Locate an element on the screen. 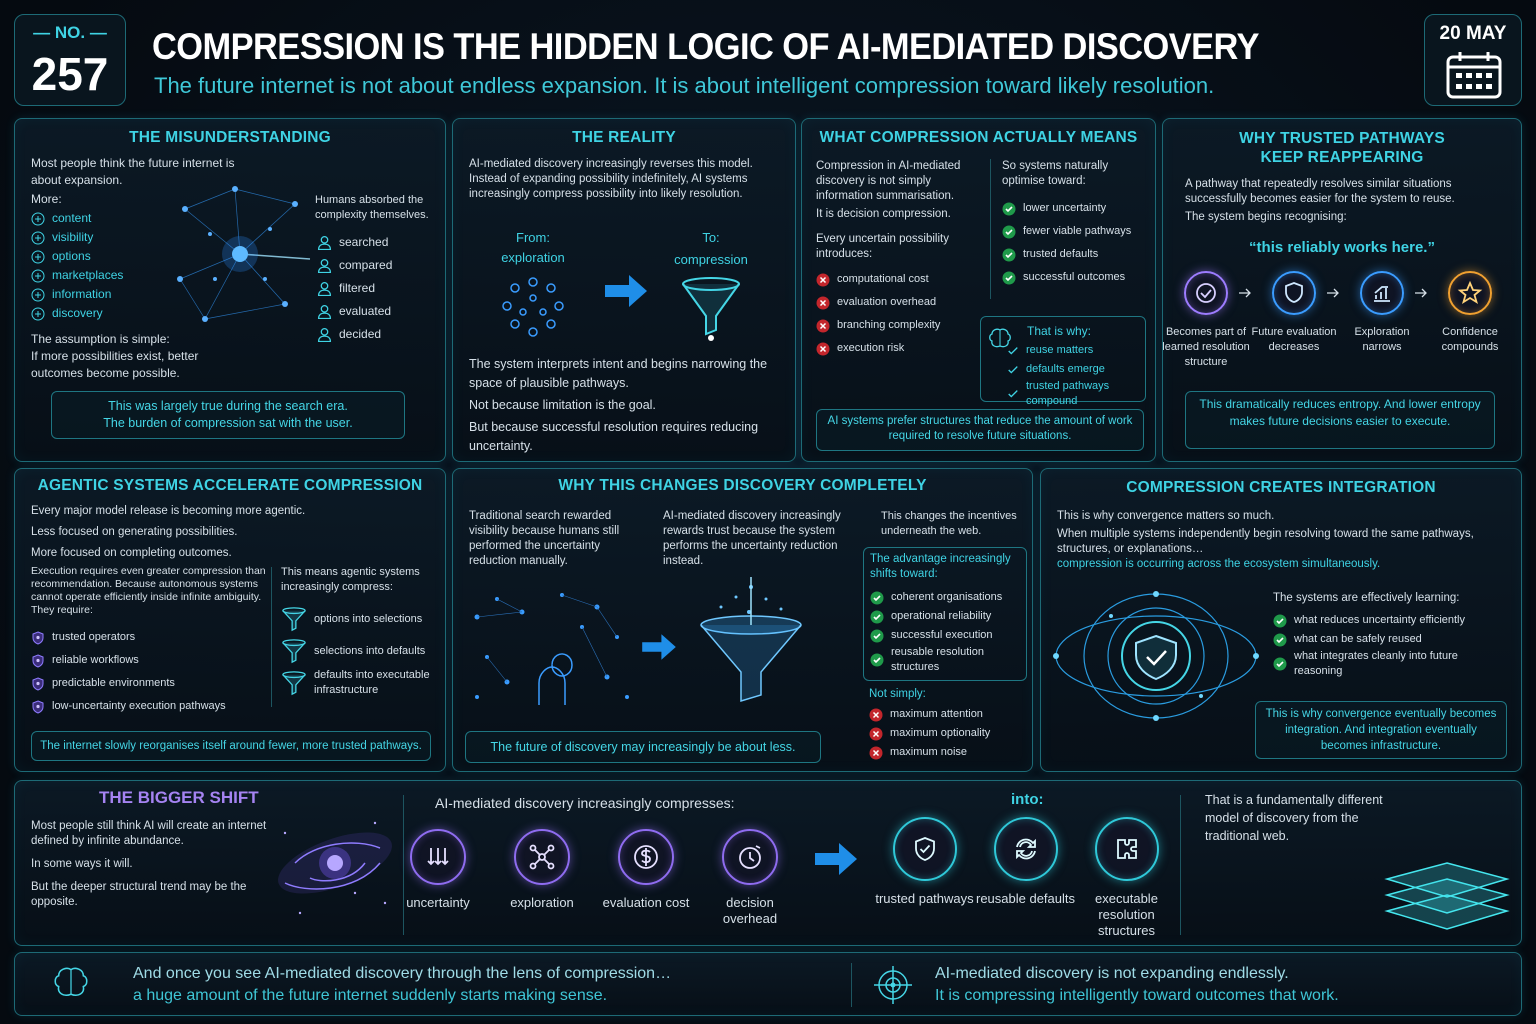 The image size is (1536, 1024). item: evaluated is located at coordinates (354, 311).